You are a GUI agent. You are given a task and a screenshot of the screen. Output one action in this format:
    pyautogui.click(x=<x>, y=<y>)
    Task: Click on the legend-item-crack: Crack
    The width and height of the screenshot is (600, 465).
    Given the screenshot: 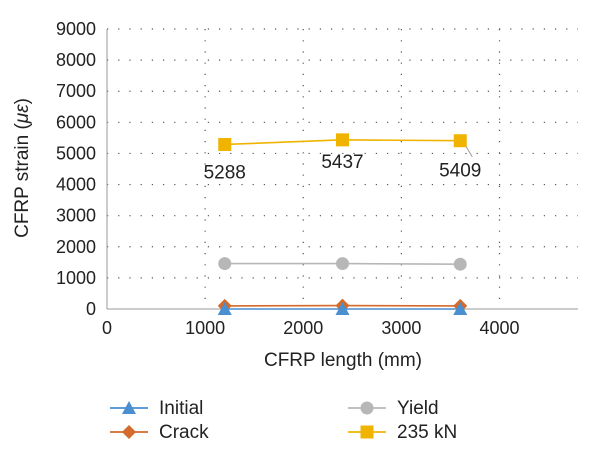 What is the action you would take?
    pyautogui.click(x=159, y=432)
    